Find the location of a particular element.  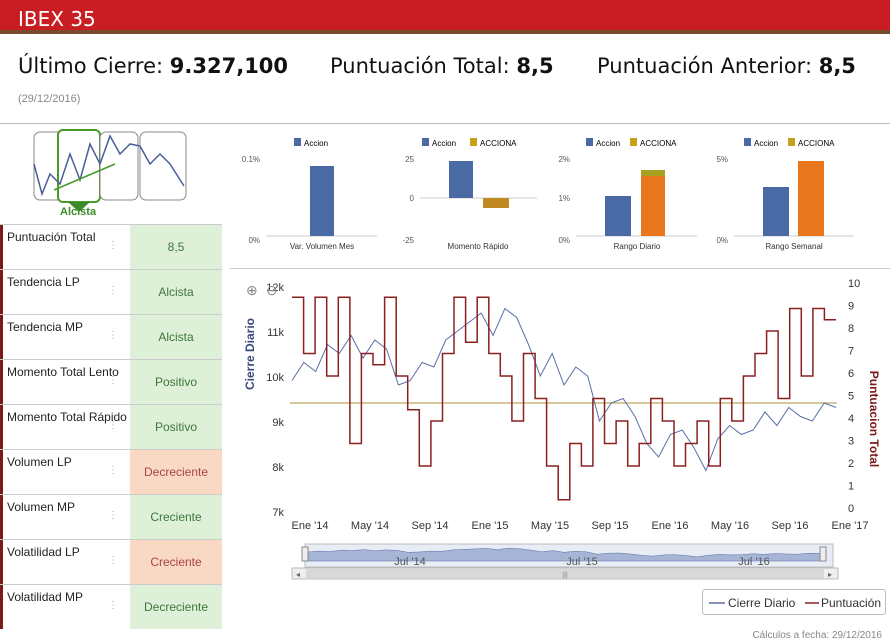

trend-selector is located at coordinates (111, 173).